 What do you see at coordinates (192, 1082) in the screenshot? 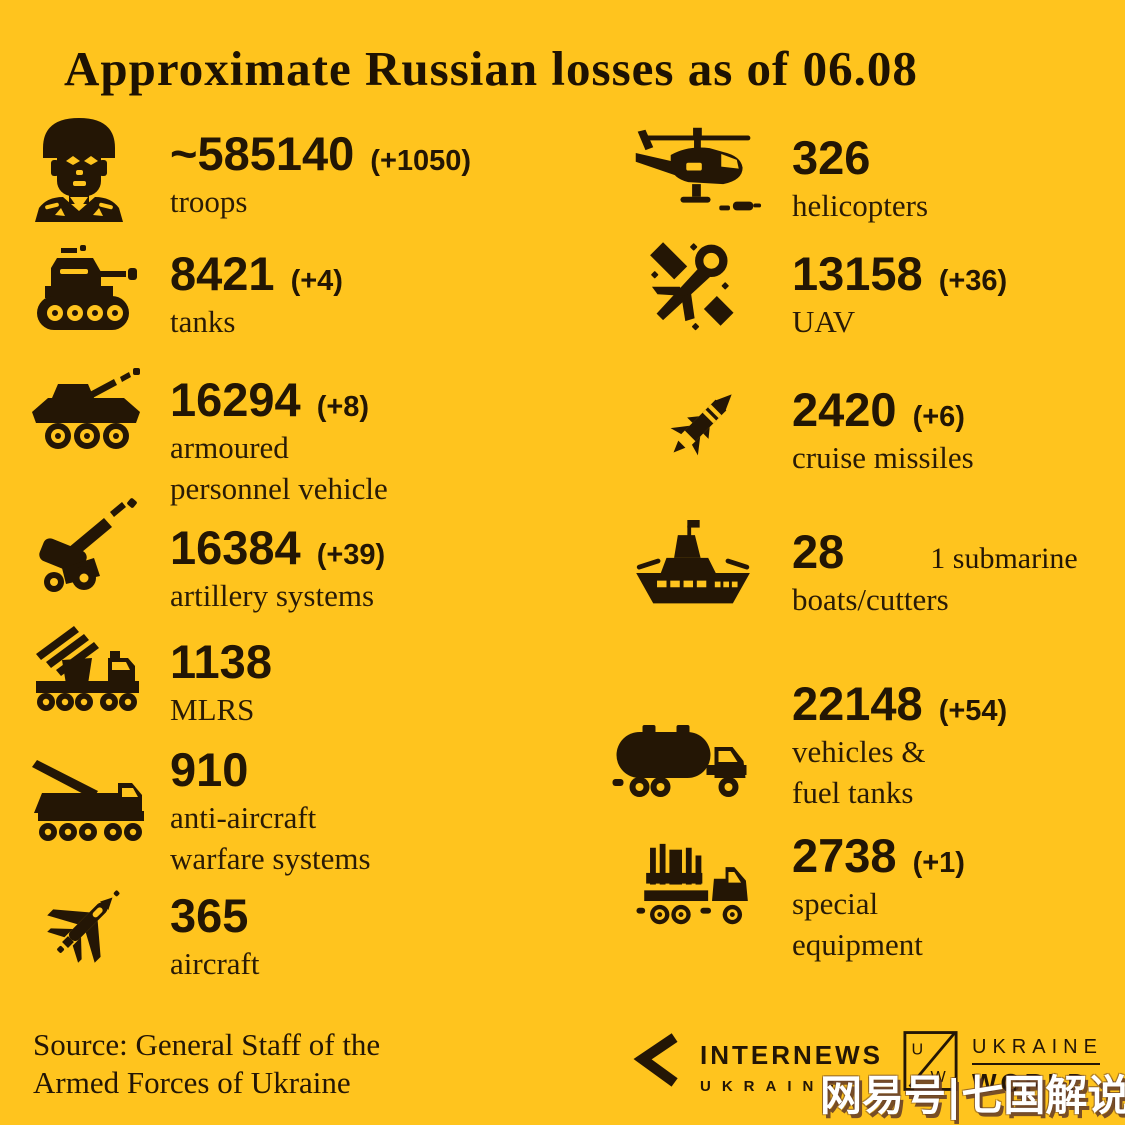
I see `source-line: Armed Forces of Ukraine` at bounding box center [192, 1082].